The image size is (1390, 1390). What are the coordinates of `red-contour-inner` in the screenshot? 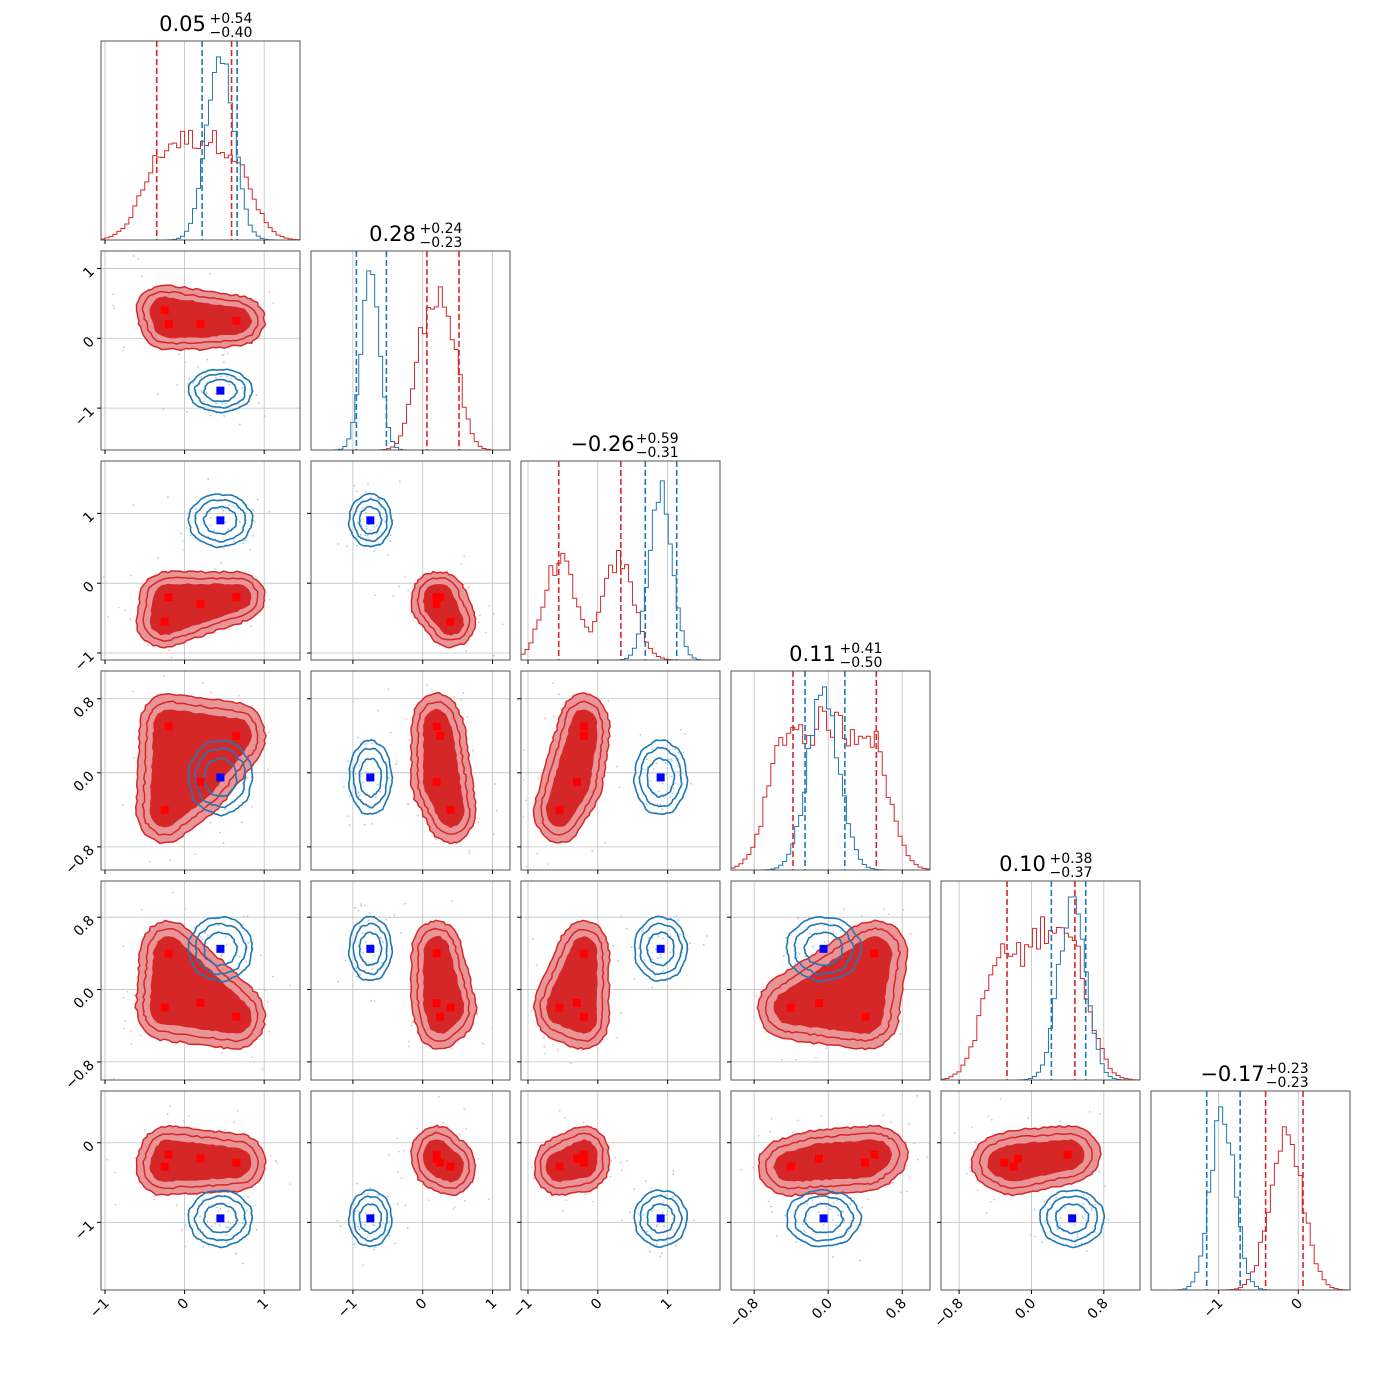 It's located at (571, 1160).